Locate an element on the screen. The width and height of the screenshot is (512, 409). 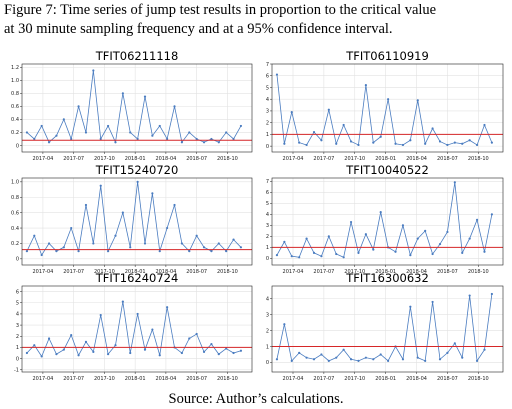
y-tick-label: 2 is located at coordinates (267, 237).